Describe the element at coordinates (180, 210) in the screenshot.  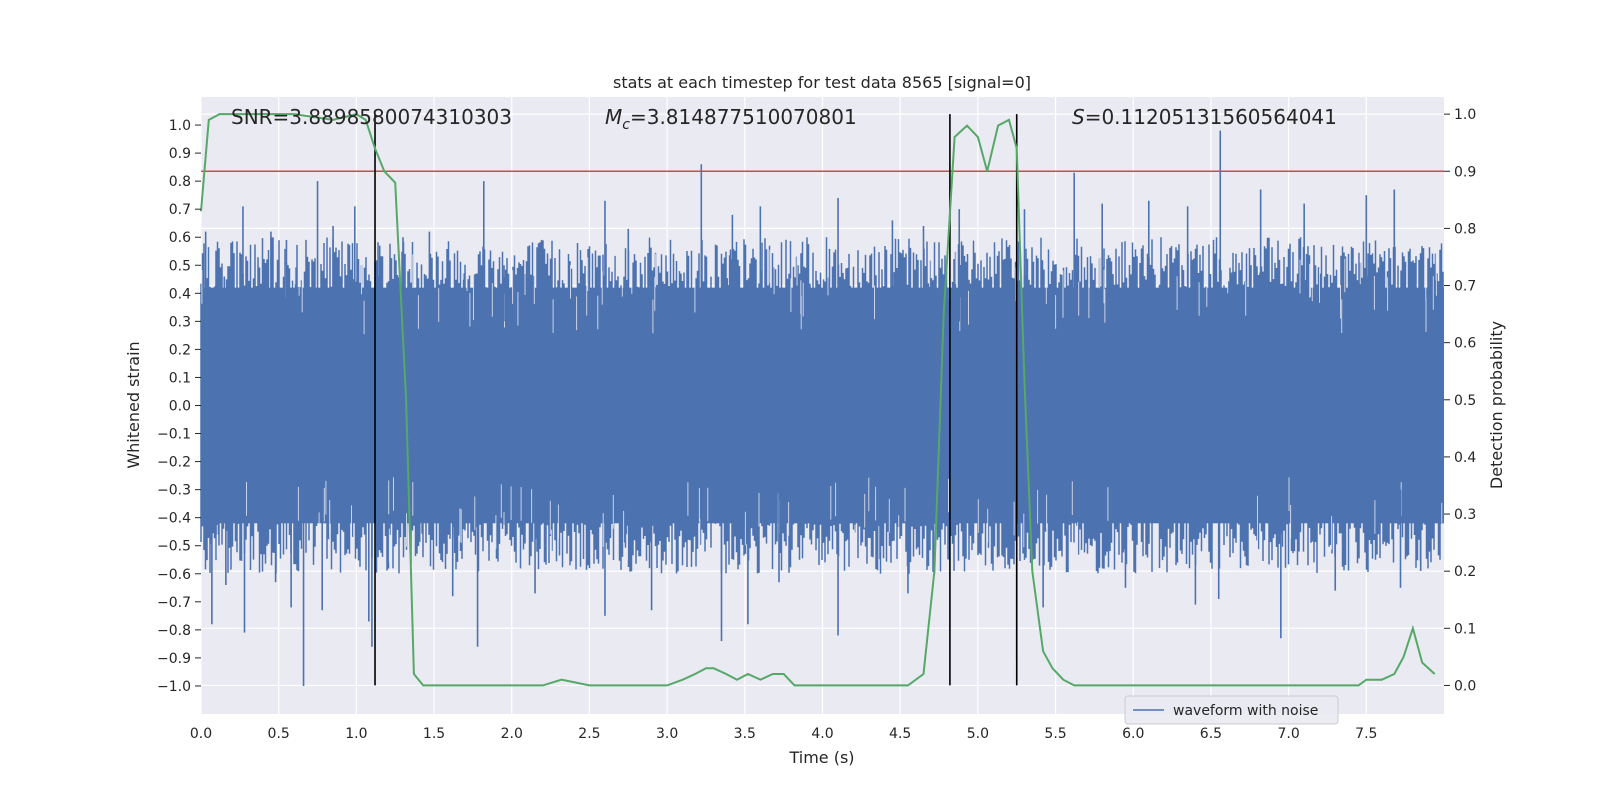
I see `y-left-tick-label: 0.7` at that location.